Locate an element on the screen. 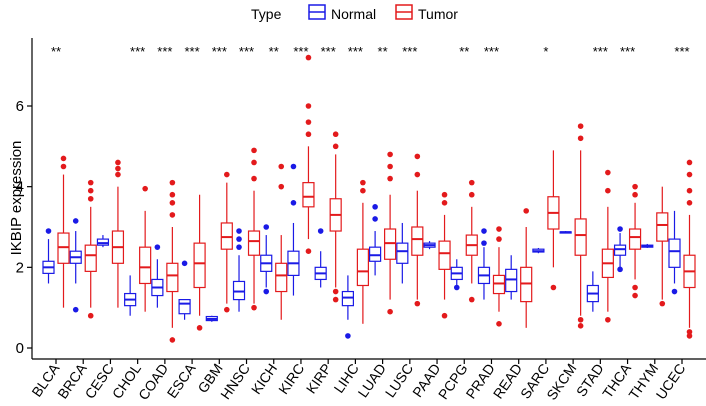  box-normal-lusc is located at coordinates (402, 253).